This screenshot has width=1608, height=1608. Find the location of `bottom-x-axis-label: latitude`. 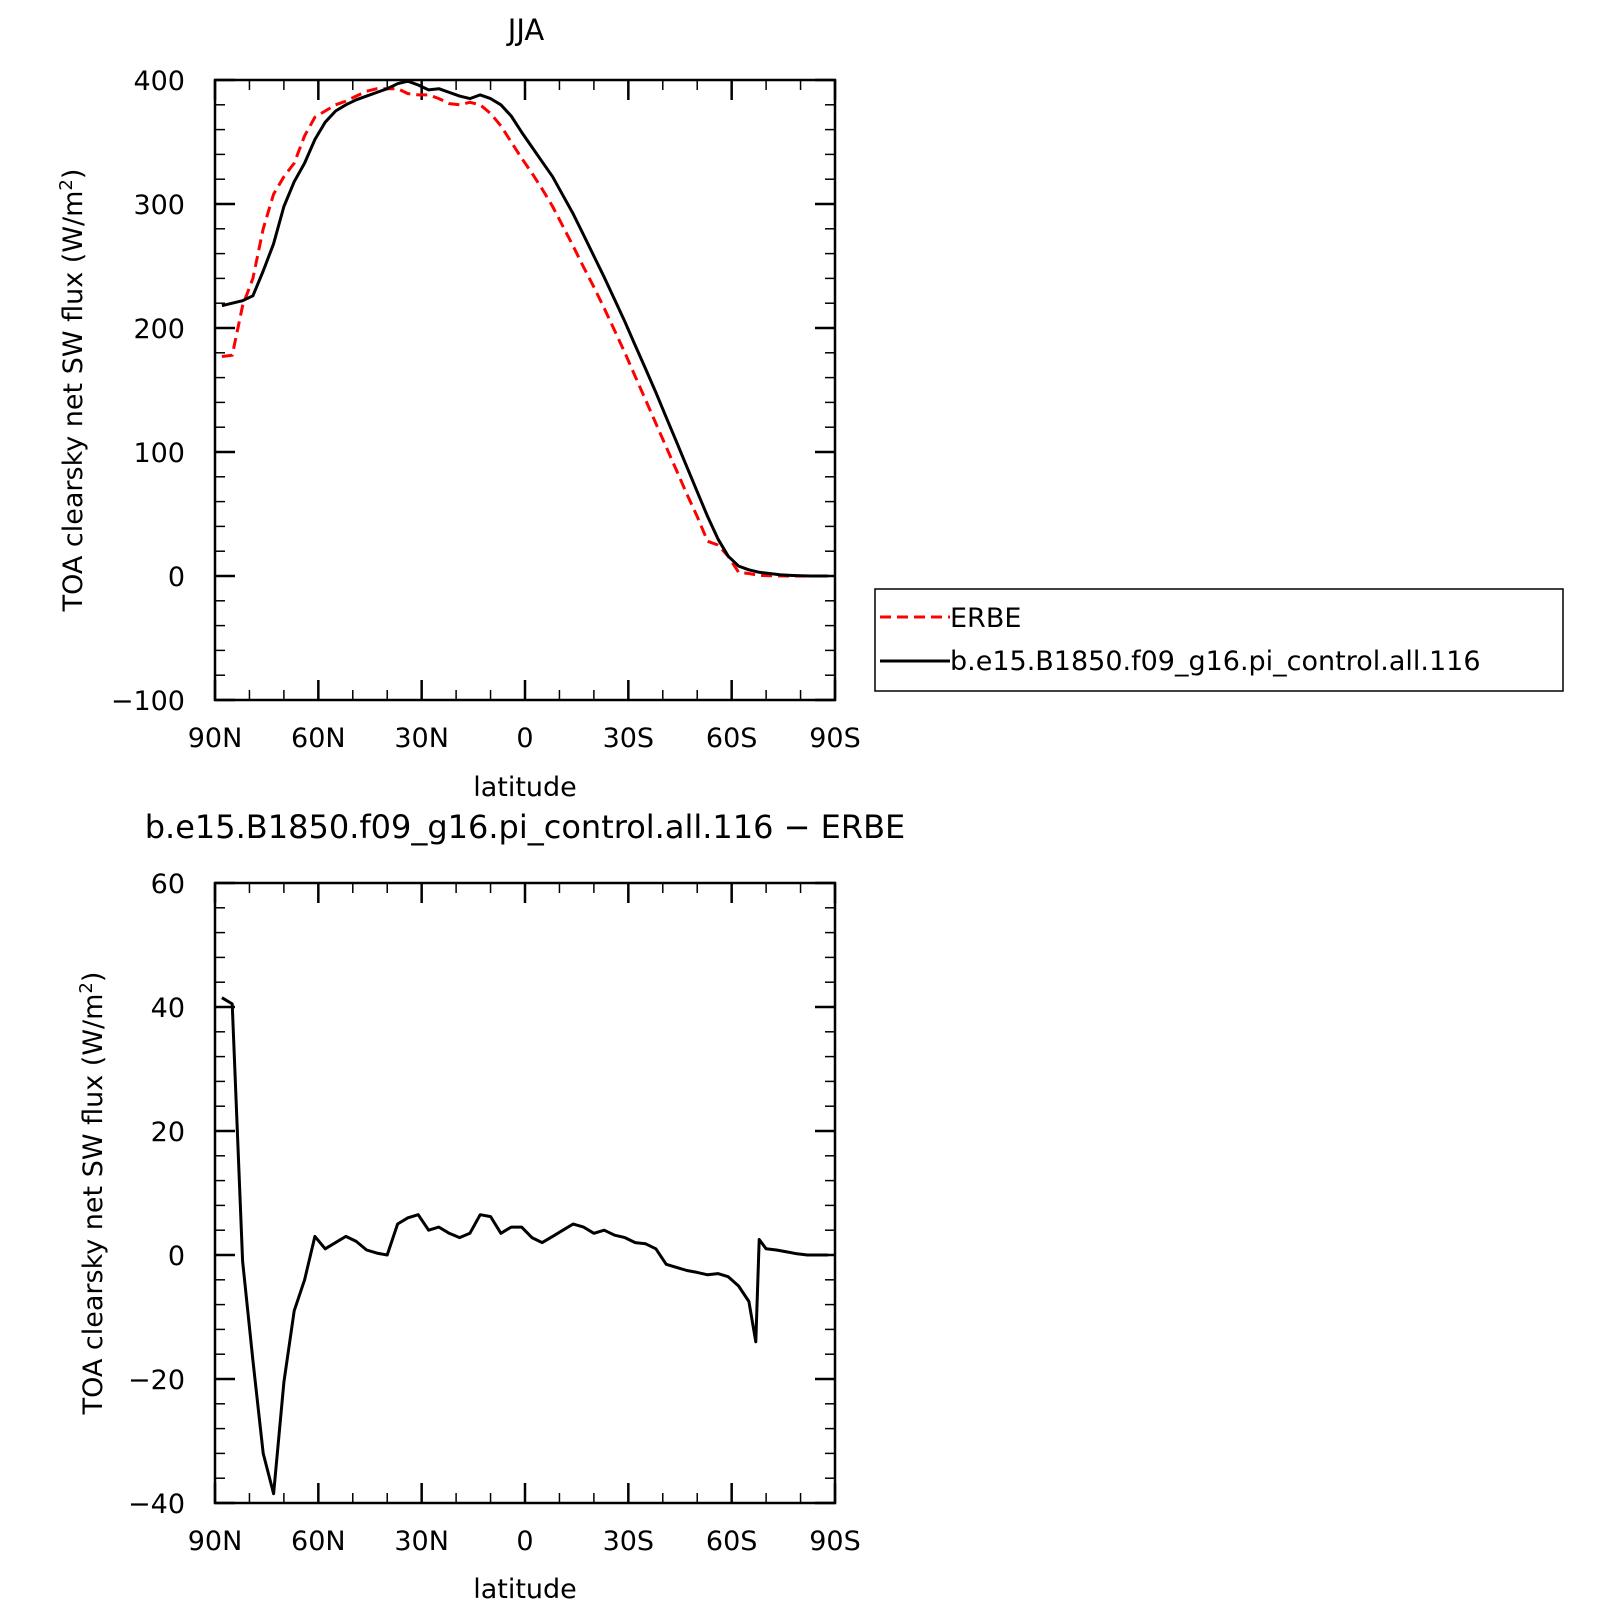

bottom-x-axis-label: latitude is located at coordinates (525, 1589).